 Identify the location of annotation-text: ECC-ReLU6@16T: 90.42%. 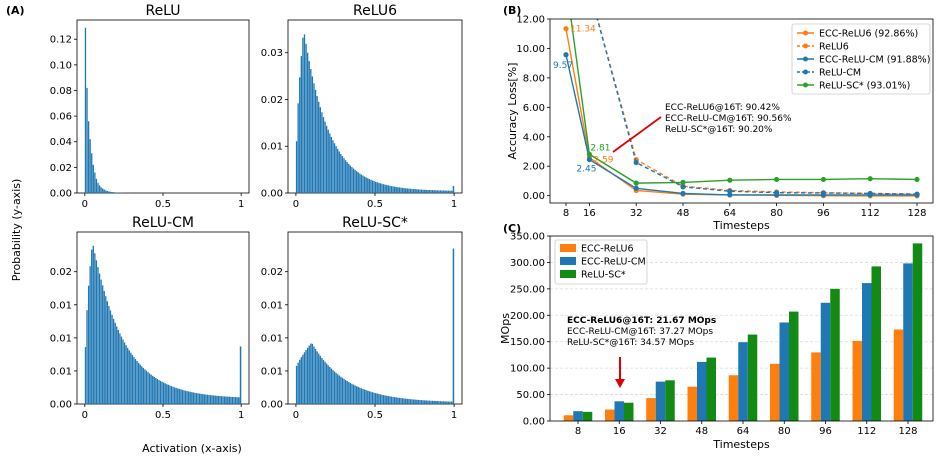
(722, 108).